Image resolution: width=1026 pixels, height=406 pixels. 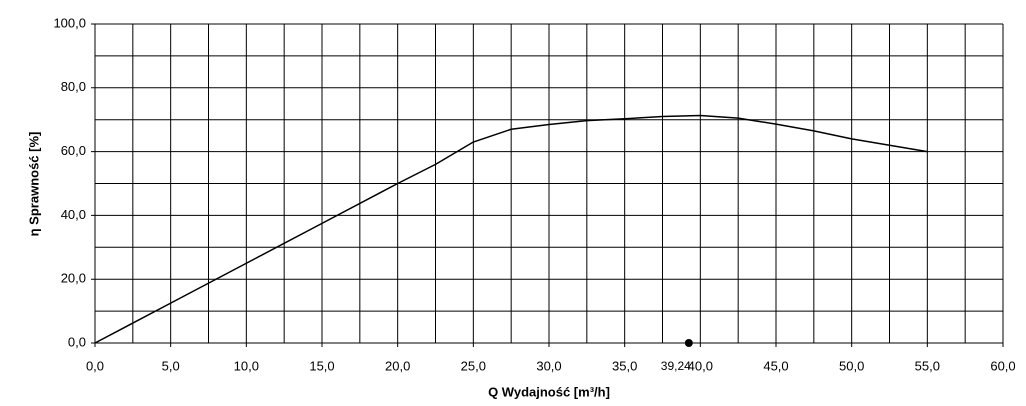 What do you see at coordinates (624, 365) in the screenshot?
I see `x-tick-label: 35,0` at bounding box center [624, 365].